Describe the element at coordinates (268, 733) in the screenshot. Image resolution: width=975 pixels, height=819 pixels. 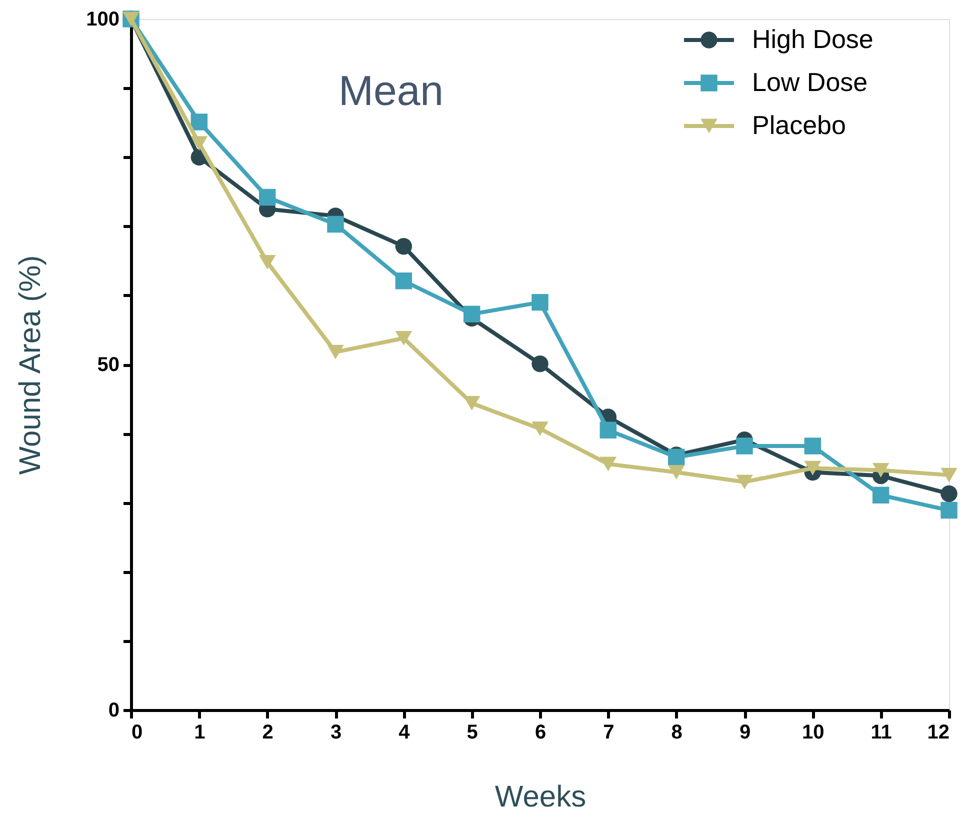
I see `x-tick-label: 2` at that location.